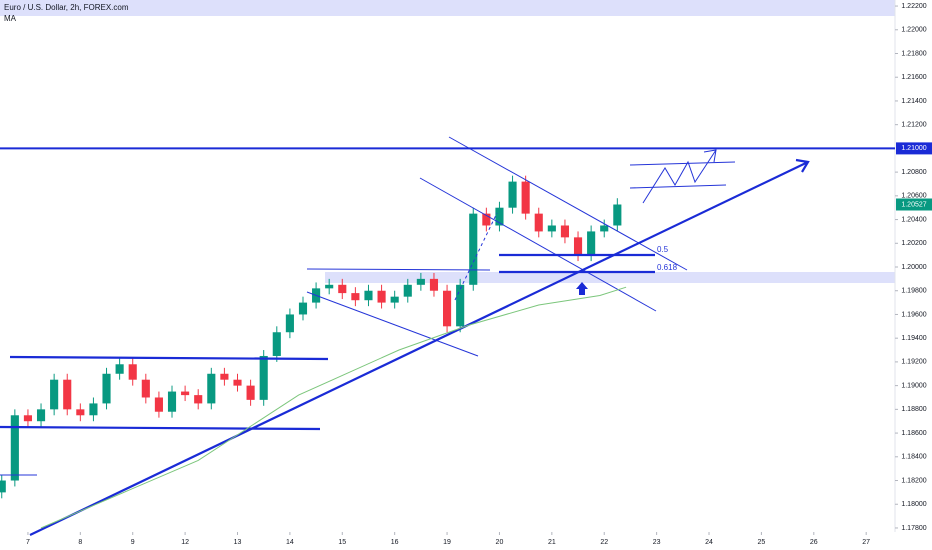 This screenshot has width=932, height=550. I want to click on dashed-line, so click(476, 256).